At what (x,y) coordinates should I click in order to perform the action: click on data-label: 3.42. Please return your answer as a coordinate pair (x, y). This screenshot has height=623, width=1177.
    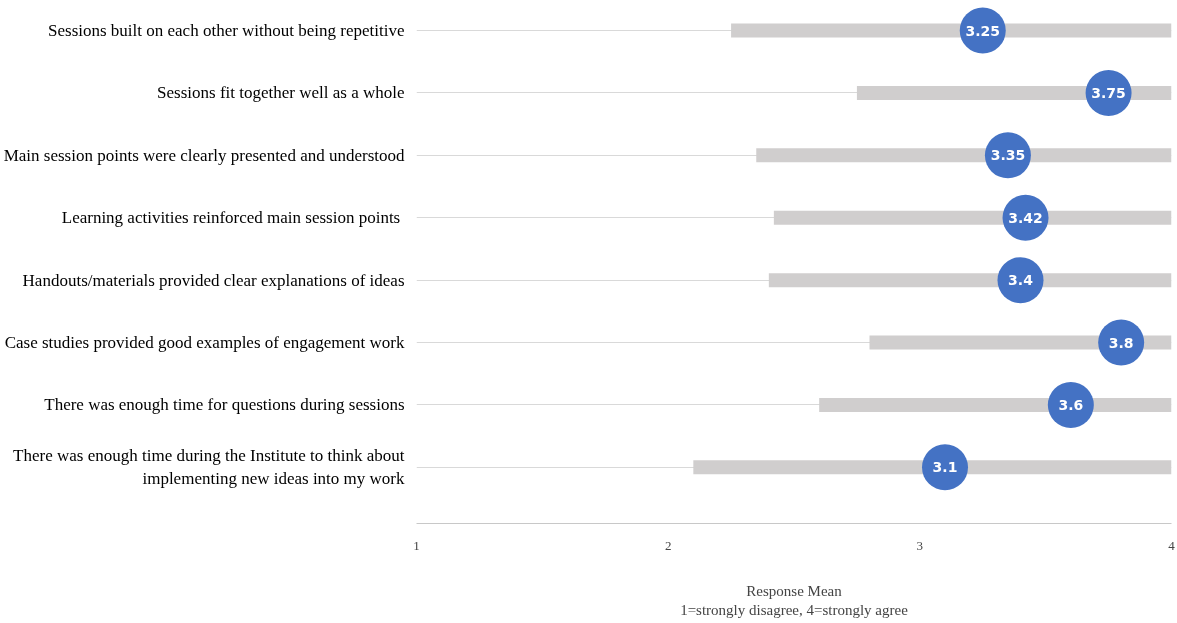
    Looking at the image, I should click on (1025, 217).